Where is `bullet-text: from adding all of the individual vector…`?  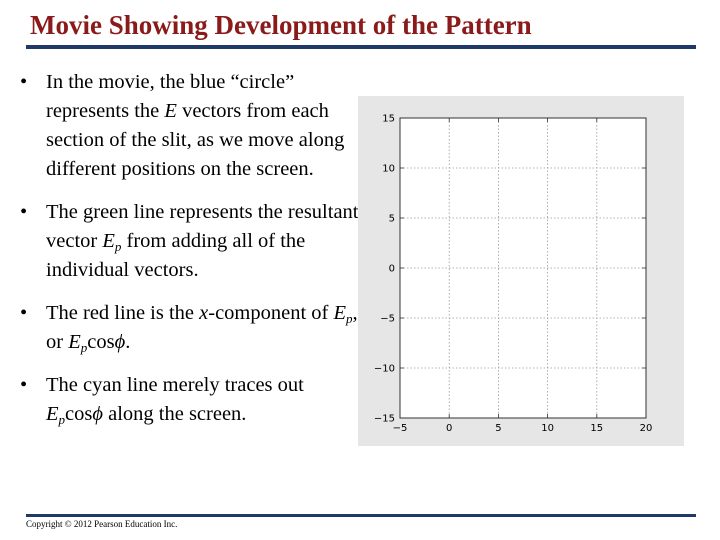 bullet-text: from adding all of the individual vector… is located at coordinates (176, 255).